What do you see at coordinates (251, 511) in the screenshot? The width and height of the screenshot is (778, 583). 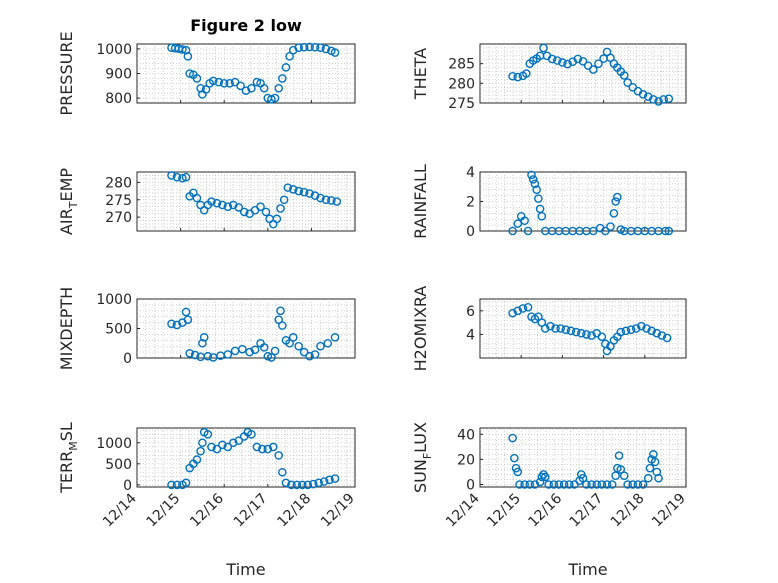 I see `x-tick-label: 12/17` at bounding box center [251, 511].